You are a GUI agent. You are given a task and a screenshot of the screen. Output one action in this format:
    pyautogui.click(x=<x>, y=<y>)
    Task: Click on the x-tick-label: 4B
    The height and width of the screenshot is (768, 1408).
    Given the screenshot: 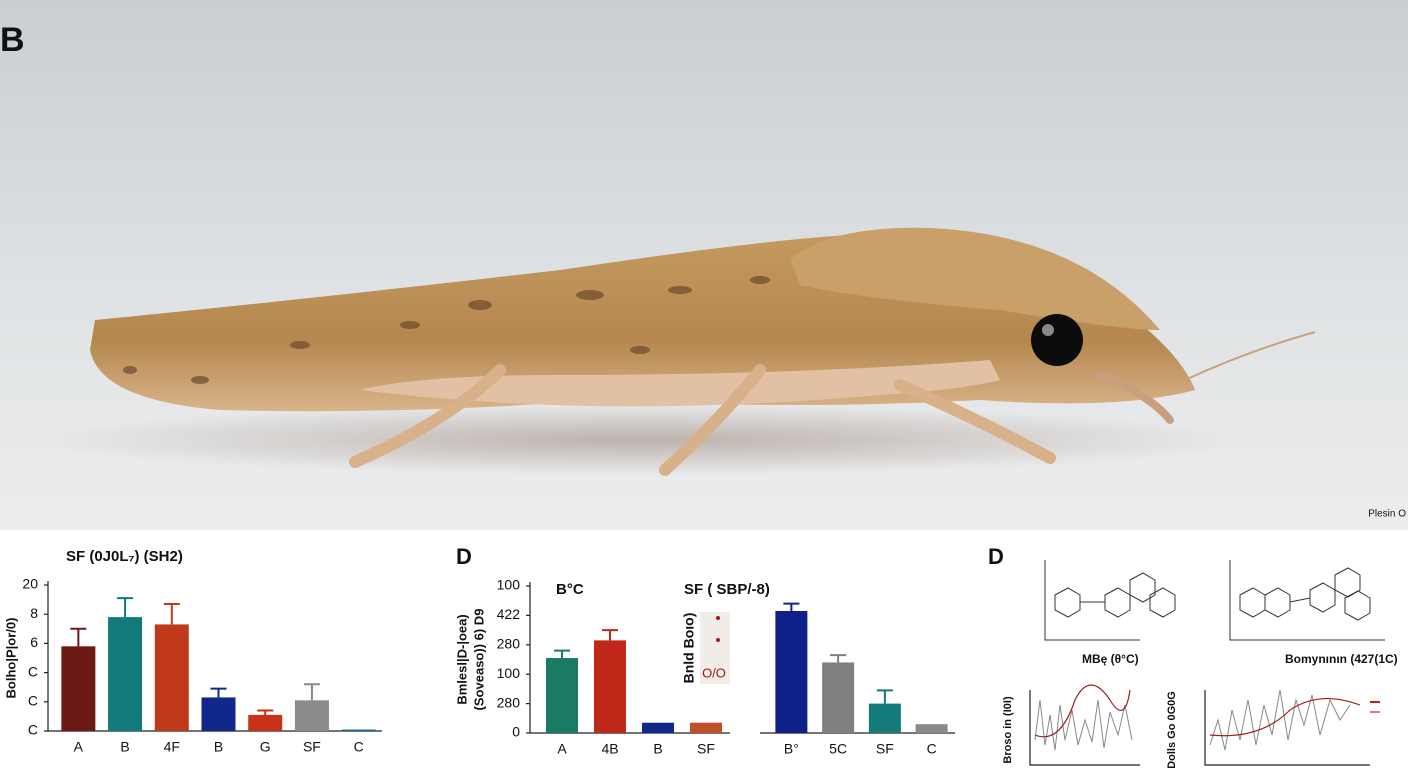 What is the action you would take?
    pyautogui.click(x=609, y=749)
    